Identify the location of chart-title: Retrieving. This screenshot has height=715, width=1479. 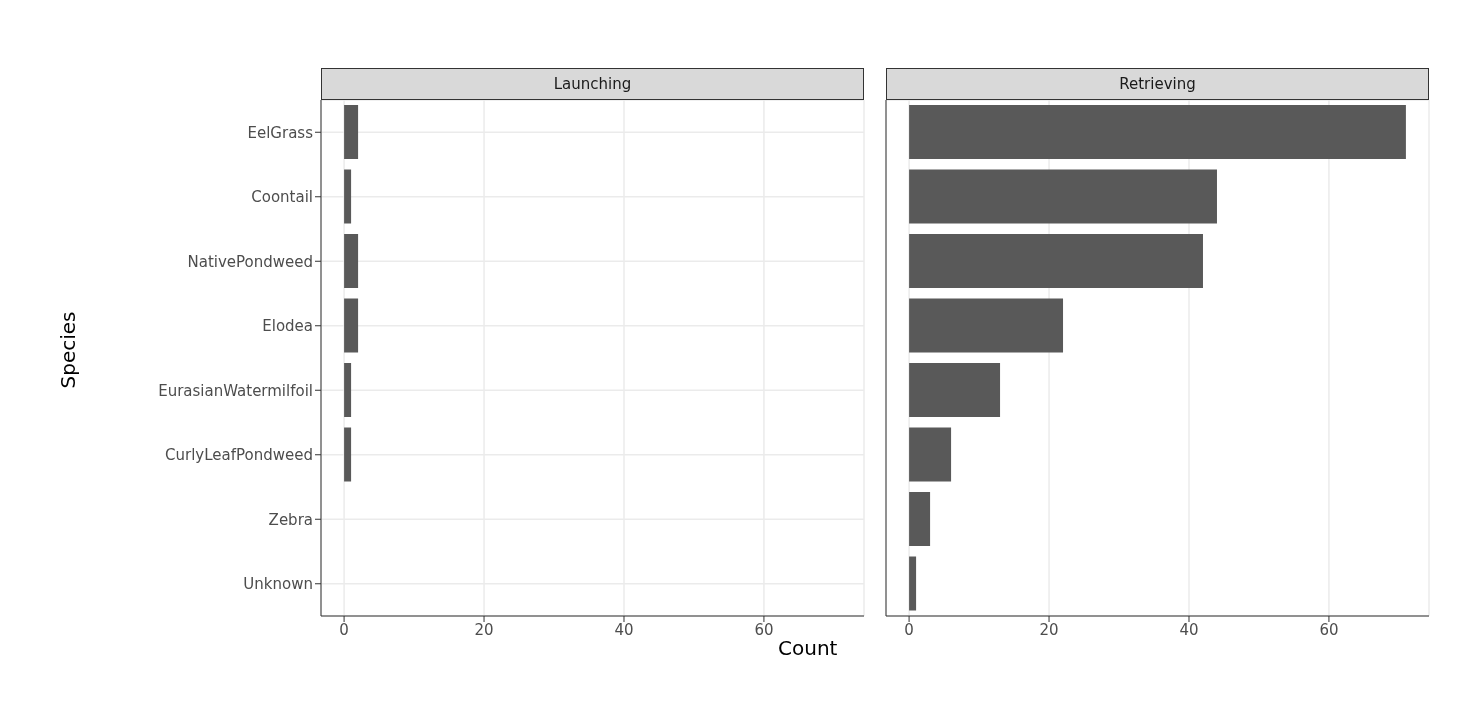
(1157, 84).